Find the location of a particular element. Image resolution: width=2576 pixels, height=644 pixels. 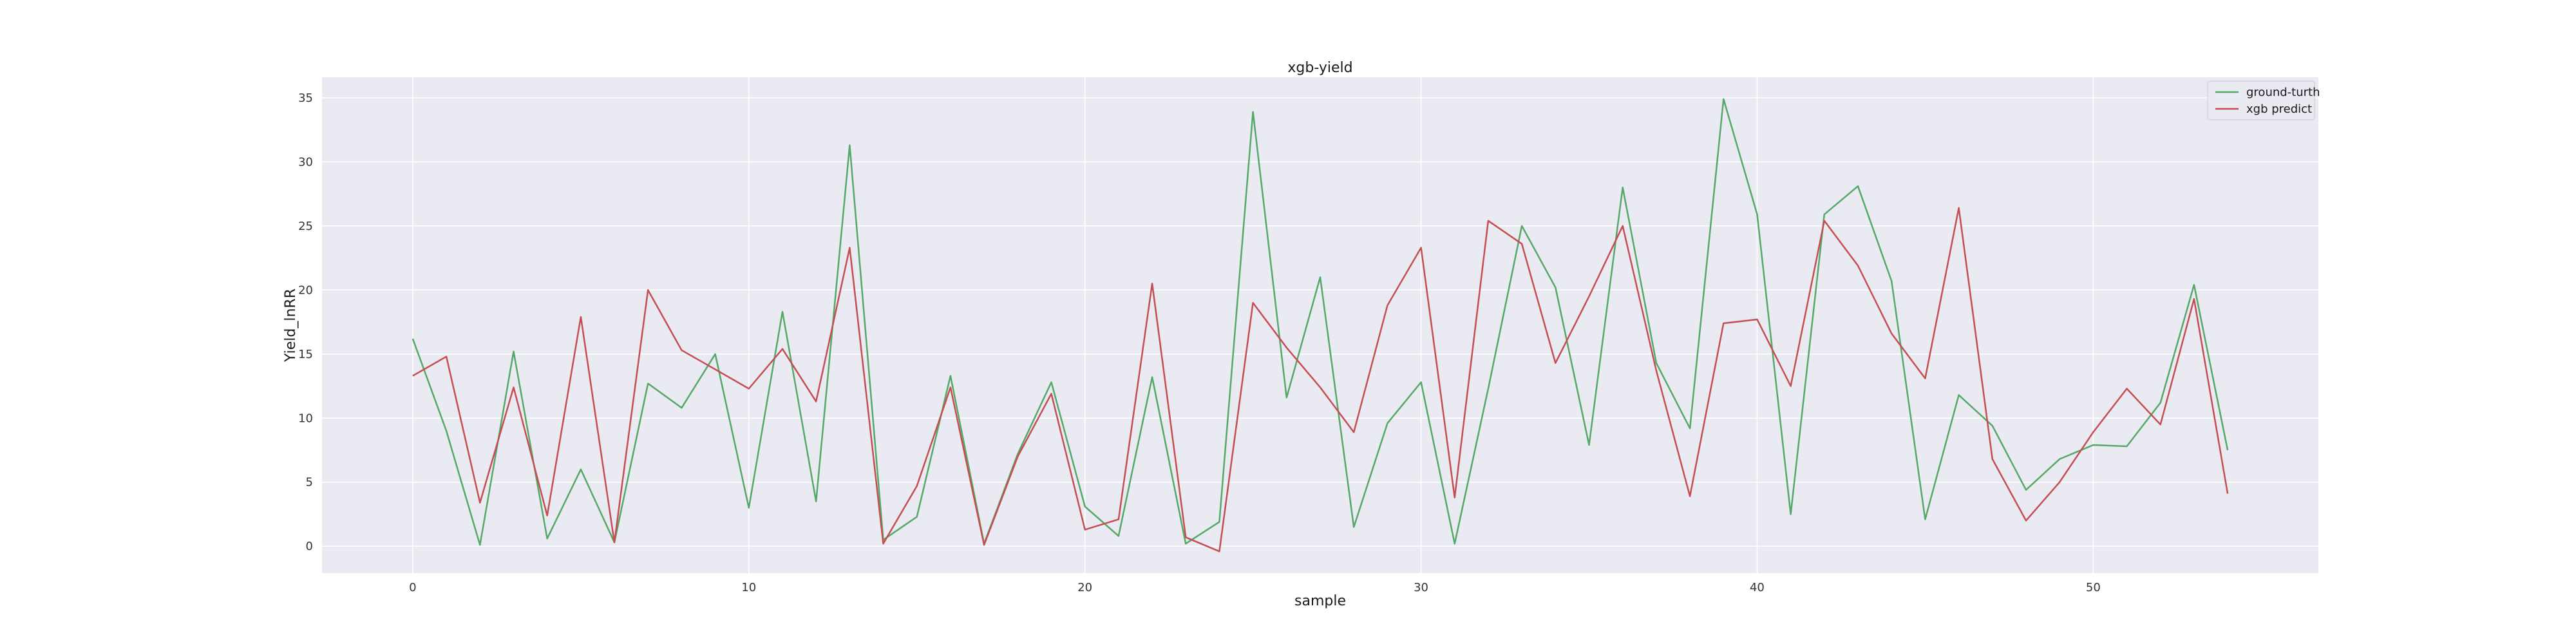

y-tick-label: 25 is located at coordinates (305, 226).